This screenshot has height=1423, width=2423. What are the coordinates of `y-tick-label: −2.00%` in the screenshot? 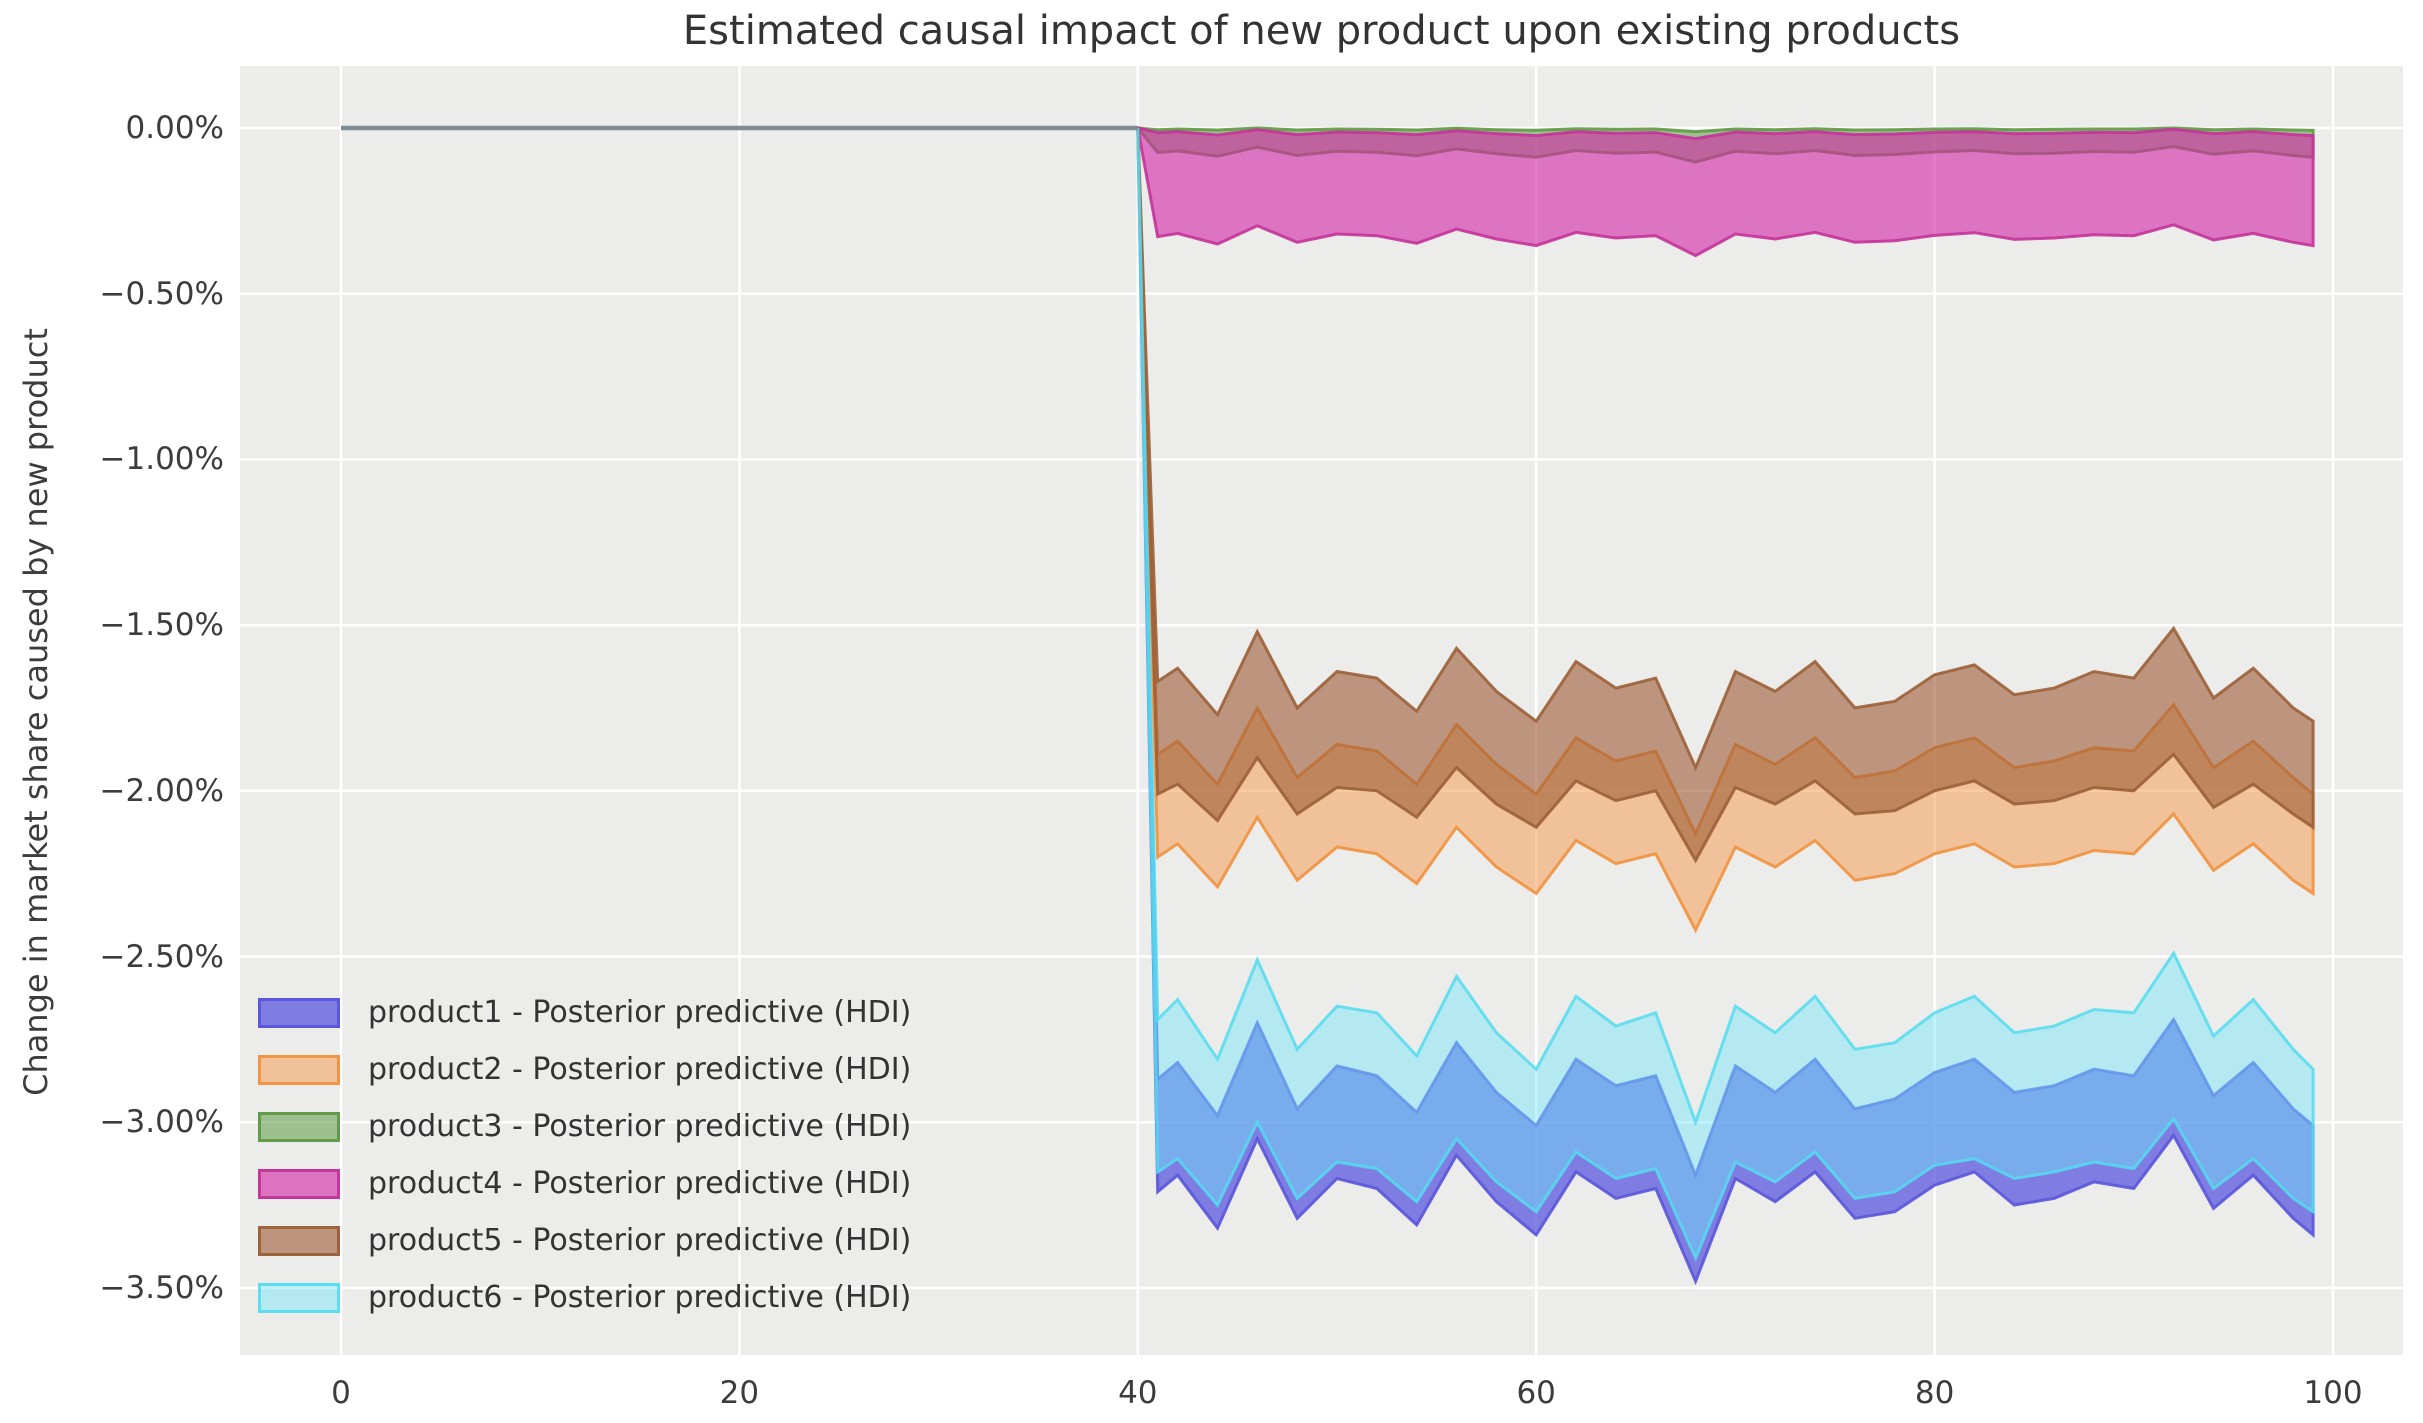 It's located at (161, 790).